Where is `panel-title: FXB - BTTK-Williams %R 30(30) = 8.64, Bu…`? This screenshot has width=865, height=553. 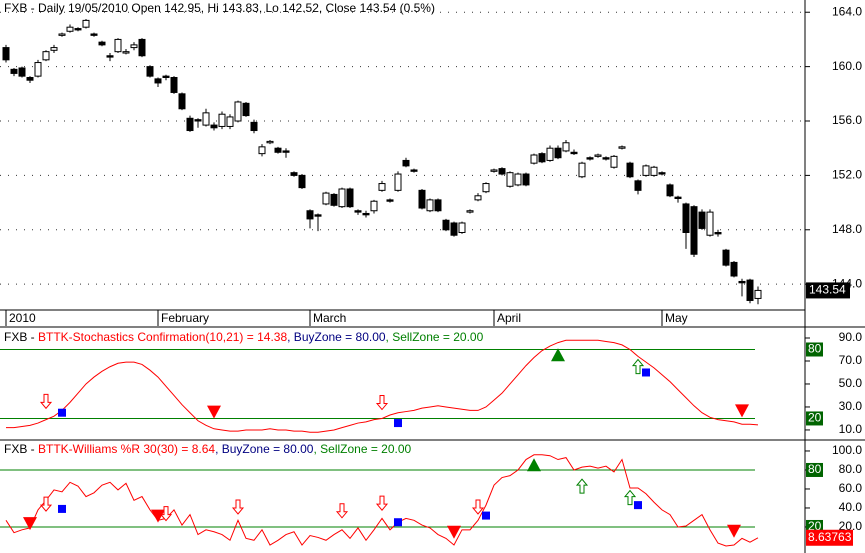 panel-title: FXB - BTTK-Williams %R 30(30) = 8.64, Bu… is located at coordinates (208, 449).